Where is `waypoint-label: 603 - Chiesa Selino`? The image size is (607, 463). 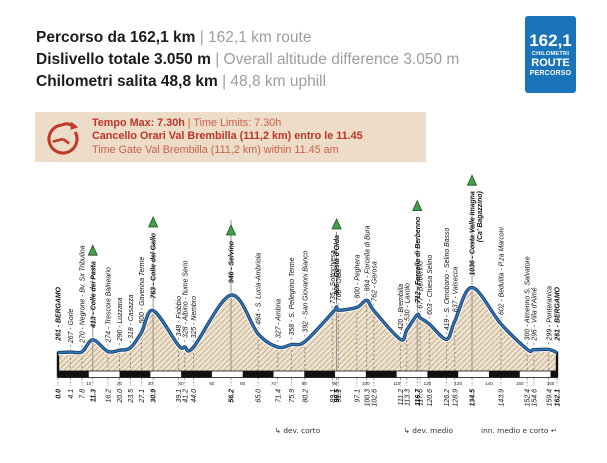
waypoint-label: 603 - Chiesa Selino is located at coordinates (430, 285).